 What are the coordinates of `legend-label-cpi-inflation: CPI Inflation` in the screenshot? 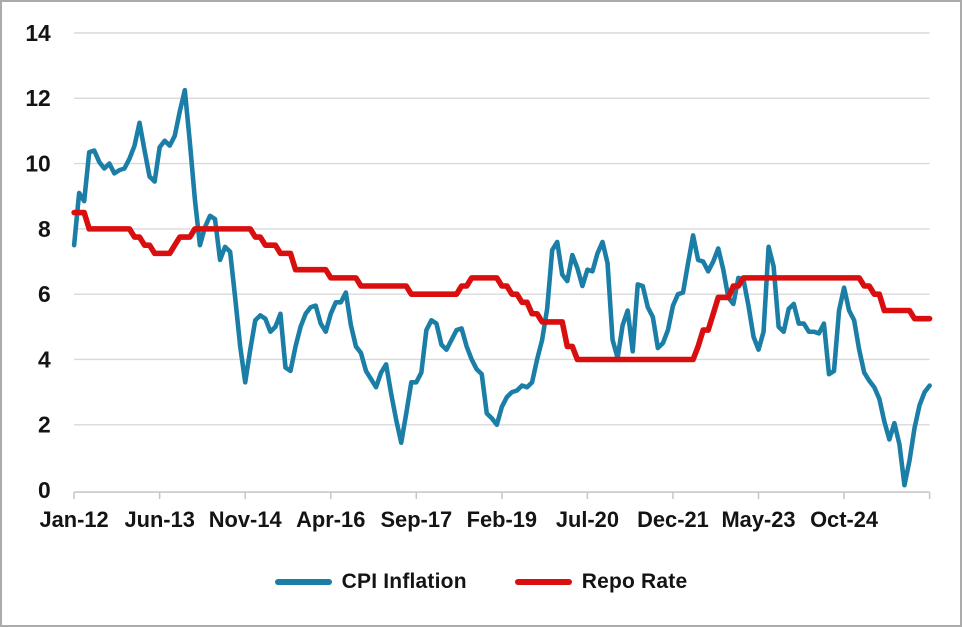 It's located at (404, 581).